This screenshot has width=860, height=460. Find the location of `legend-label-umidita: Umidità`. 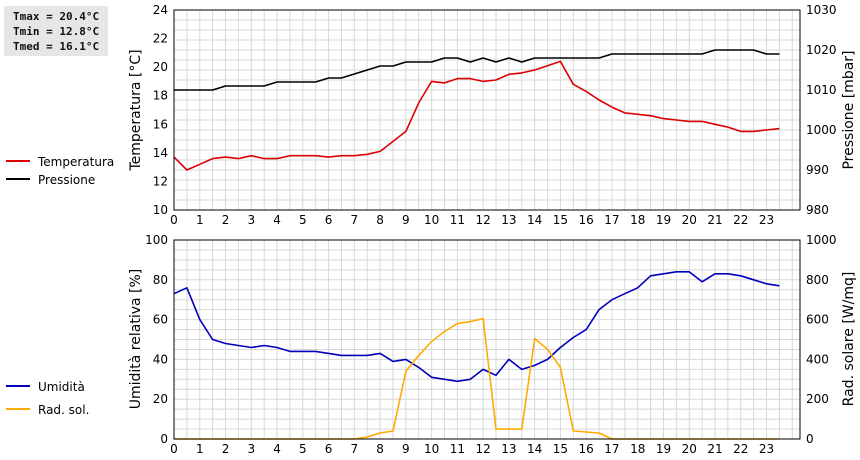

legend-label-umidita: Umidità is located at coordinates (61, 387).